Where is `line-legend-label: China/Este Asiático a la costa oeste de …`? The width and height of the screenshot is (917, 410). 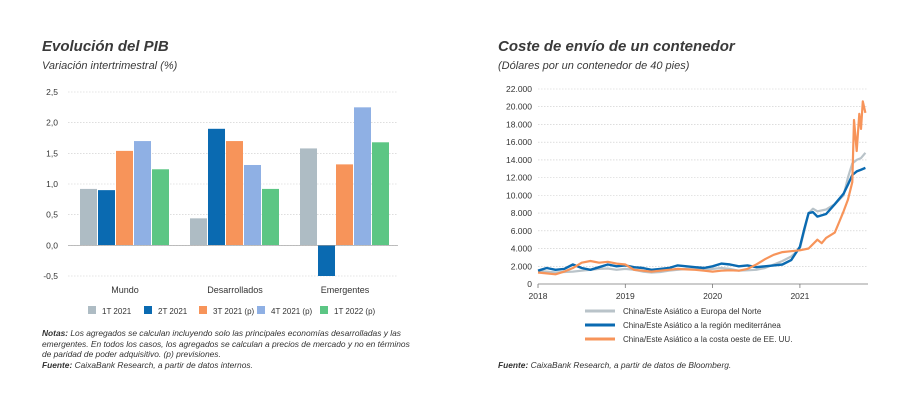 line-legend-label: China/Este Asiático a la costa oeste de … is located at coordinates (707, 339).